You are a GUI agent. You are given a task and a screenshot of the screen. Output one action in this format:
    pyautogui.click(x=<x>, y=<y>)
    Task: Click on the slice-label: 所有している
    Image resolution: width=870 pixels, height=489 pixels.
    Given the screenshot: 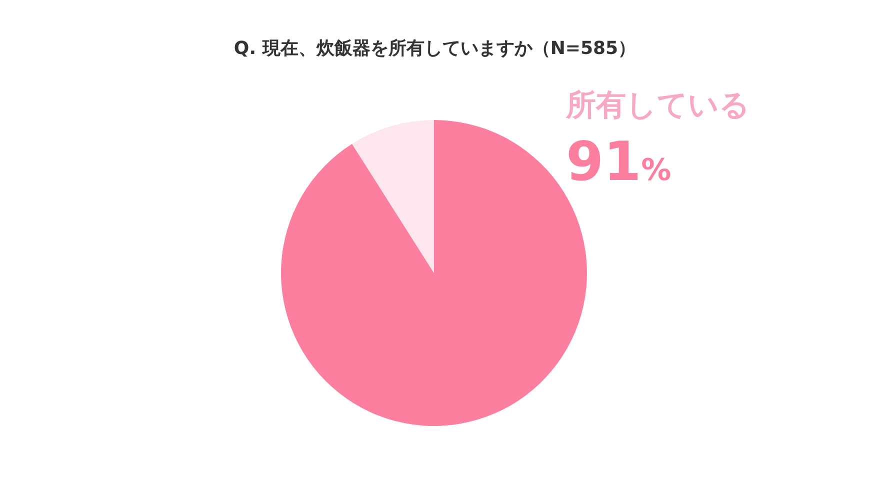 What is the action you would take?
    pyautogui.click(x=657, y=105)
    